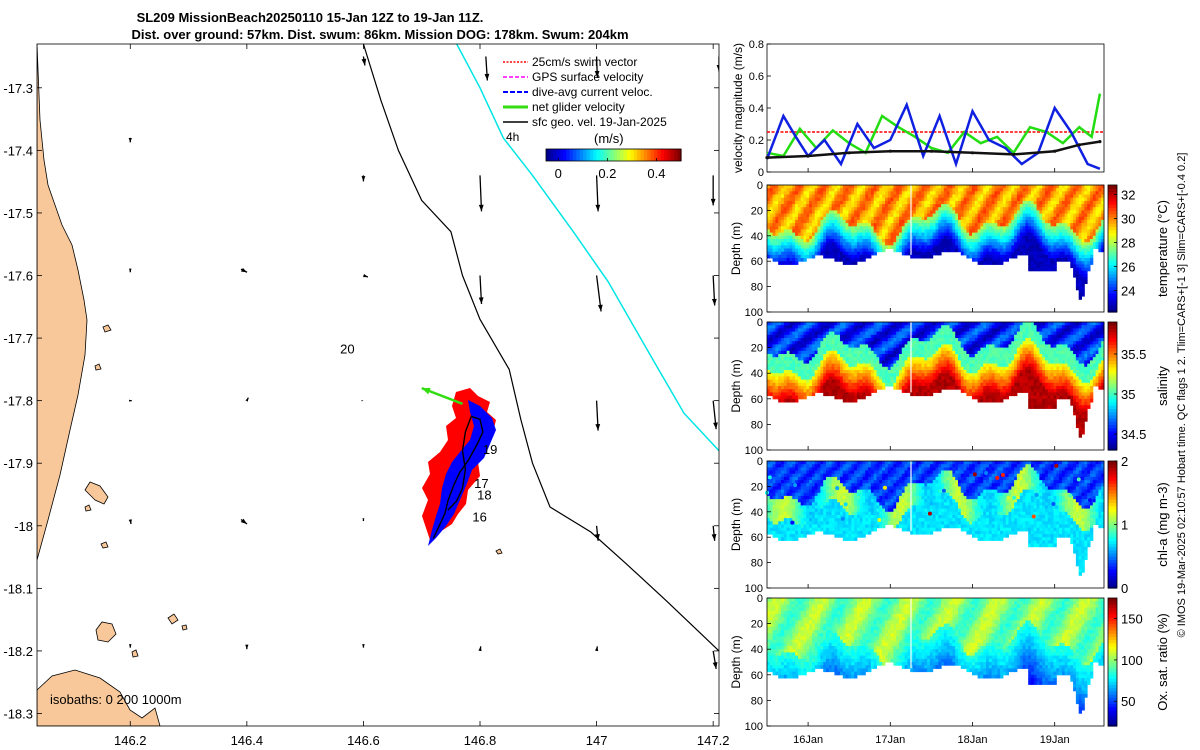 Image resolution: width=1200 pixels, height=750 pixels. Describe the element at coordinates (587, 77) in the screenshot. I see `legend-gps-velocity: GPS surface velocity` at that location.